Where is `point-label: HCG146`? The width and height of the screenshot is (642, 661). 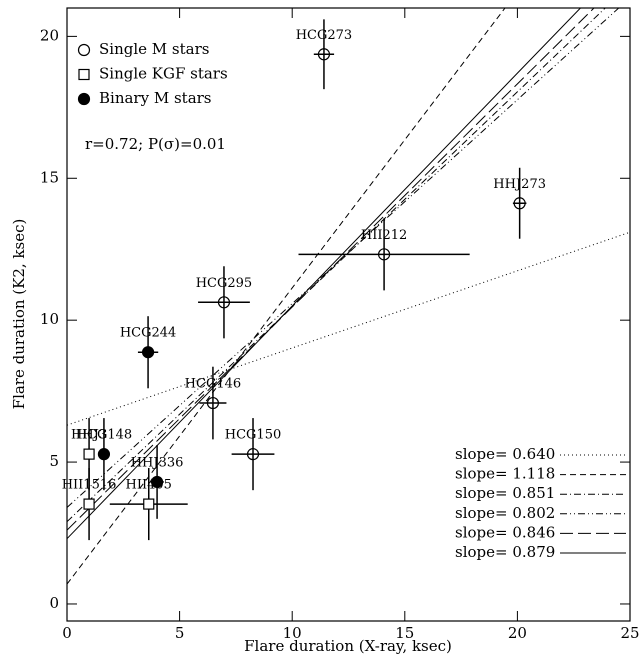
point-label: HCG146 is located at coordinates (213, 384).